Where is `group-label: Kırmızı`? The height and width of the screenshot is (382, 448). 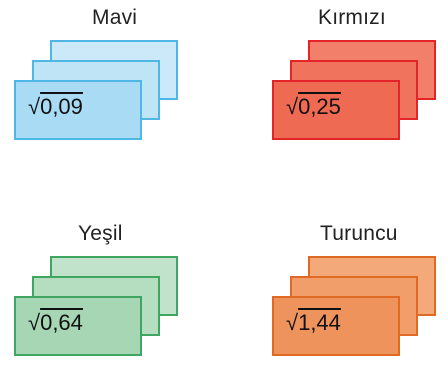
group-label: Kırmızı is located at coordinates (352, 17).